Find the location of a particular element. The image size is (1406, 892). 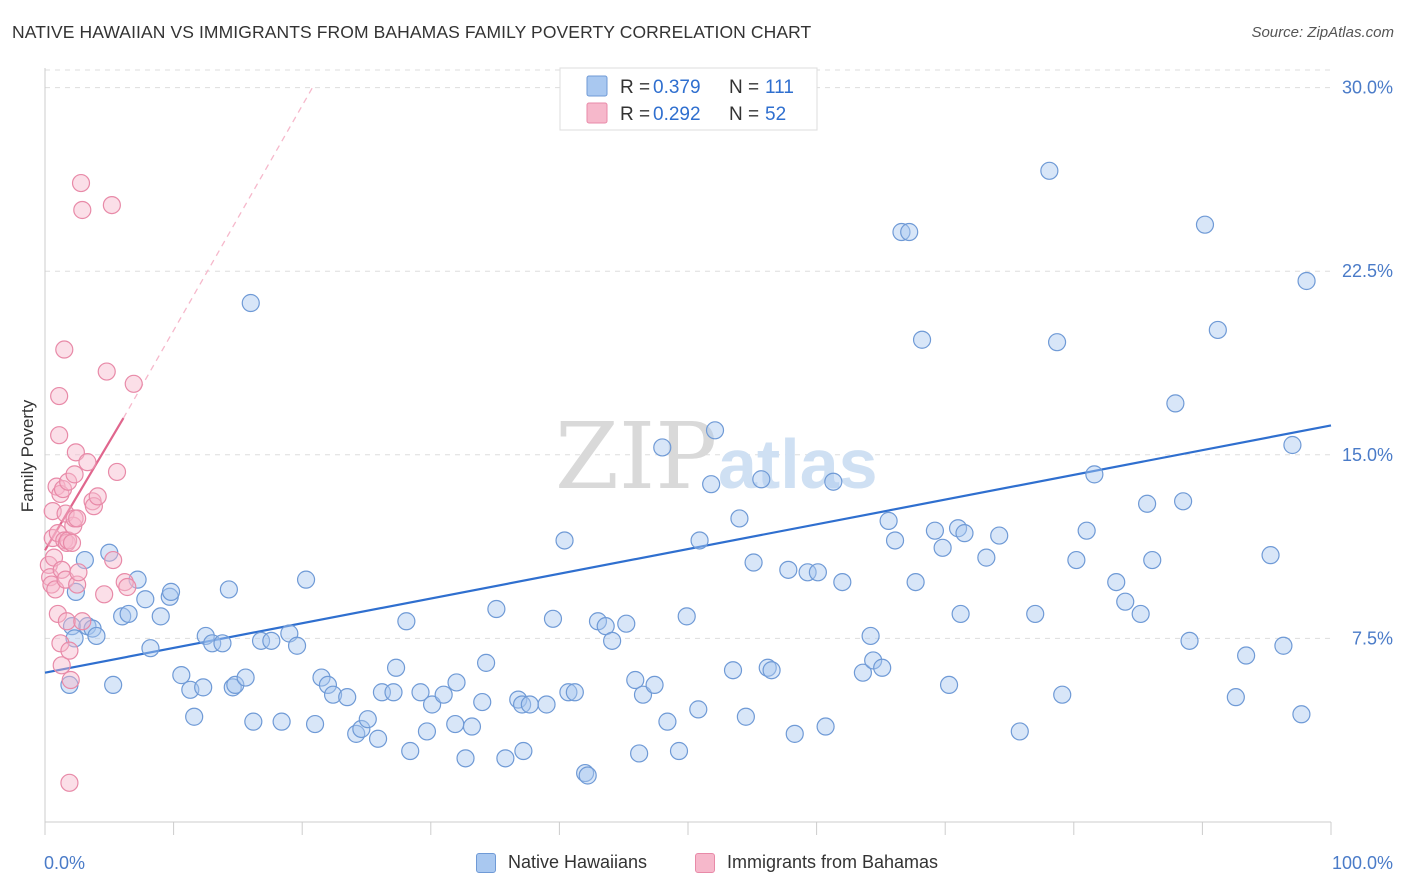

watermark-zip: ZIP is located at coordinates (636, 456).